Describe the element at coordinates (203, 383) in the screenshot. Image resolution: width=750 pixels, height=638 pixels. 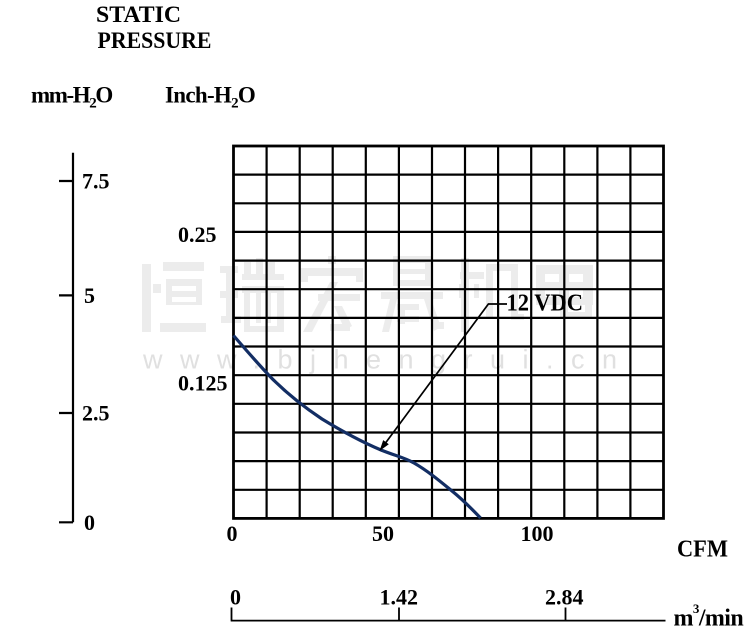
I see `svg-text: 0.125` at that location.